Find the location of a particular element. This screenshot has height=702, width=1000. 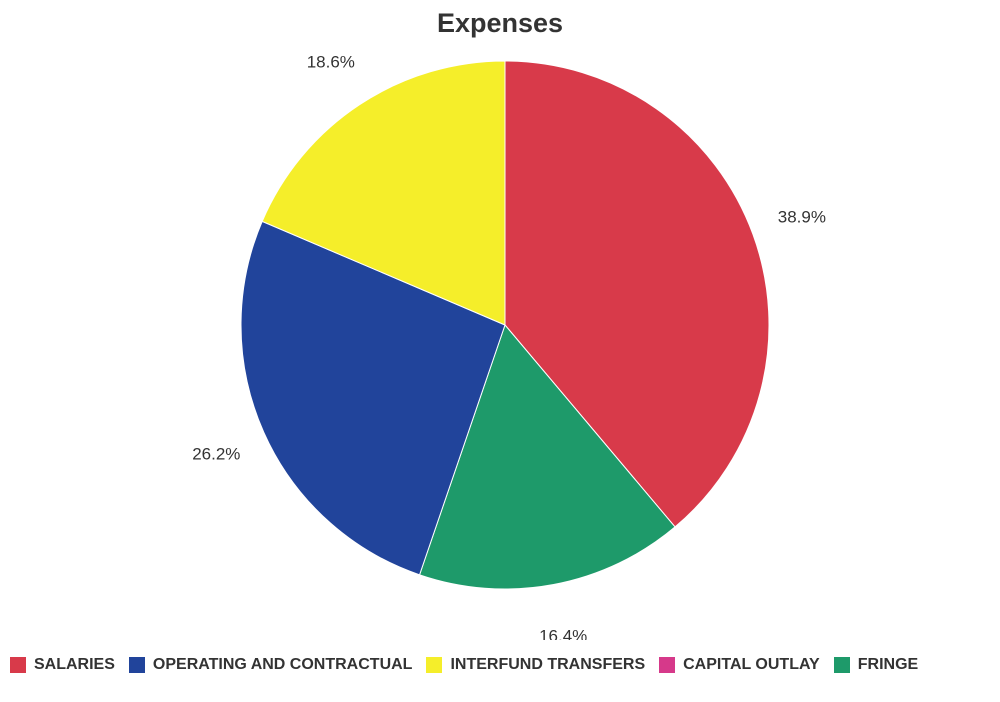

chart-title: Expenses is located at coordinates (500, 23).